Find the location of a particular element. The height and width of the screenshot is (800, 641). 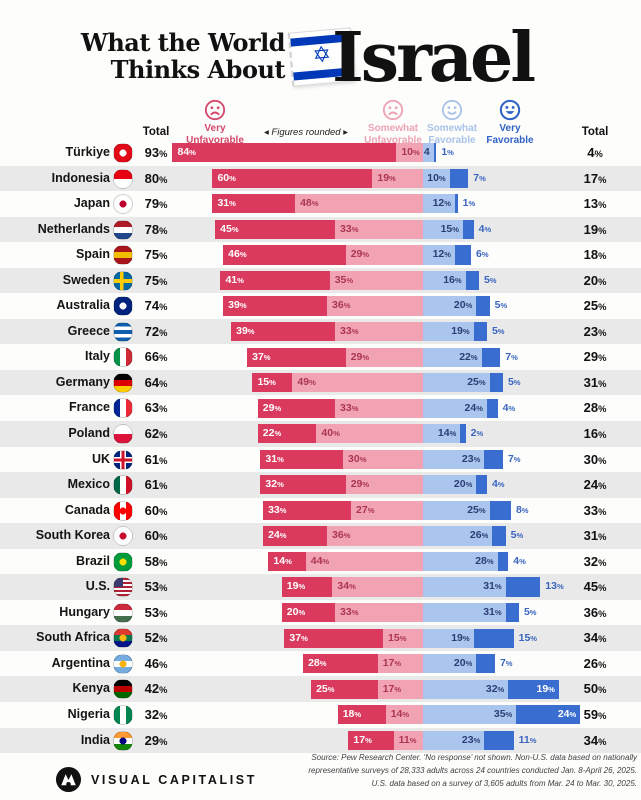

bar-segment-very-unfavorable: 39% is located at coordinates (283, 332).